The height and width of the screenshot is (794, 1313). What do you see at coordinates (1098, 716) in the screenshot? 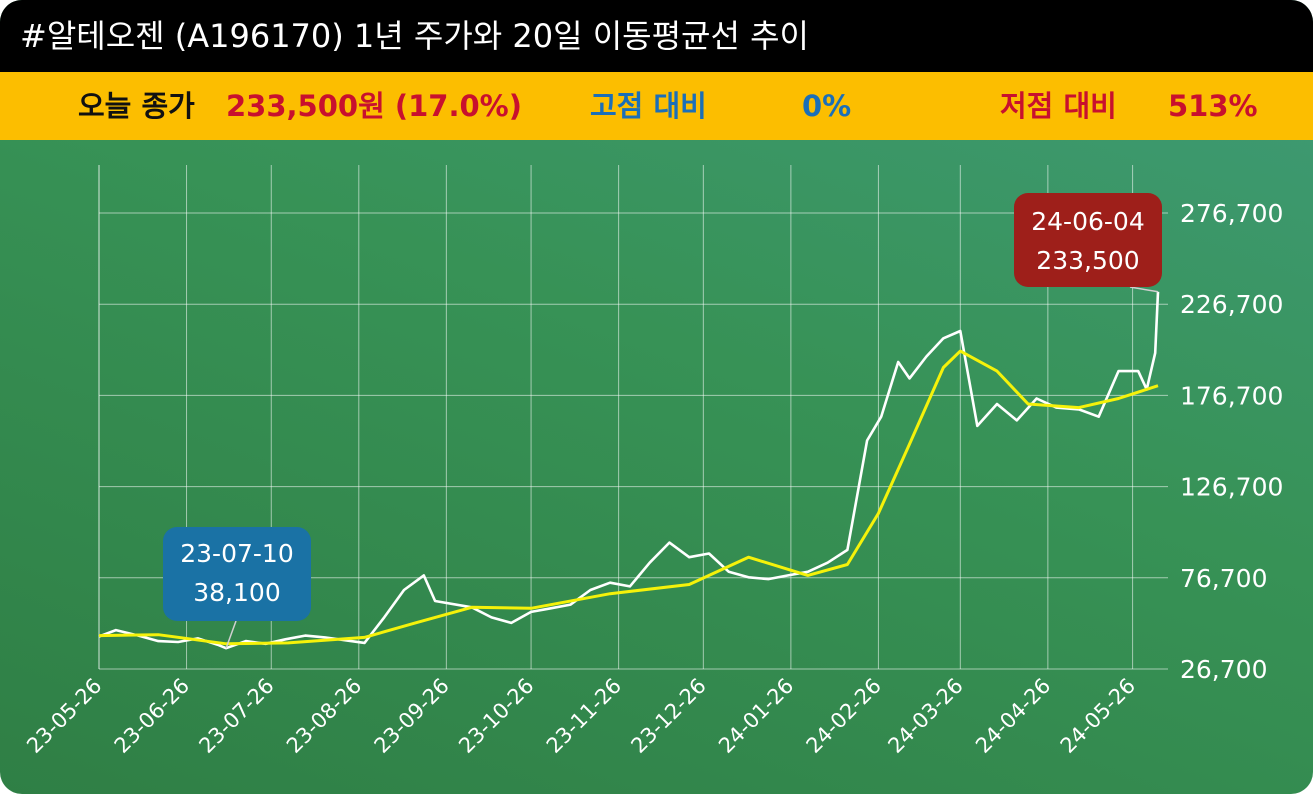
I see `x-tick-label: 24-05-26` at bounding box center [1098, 716].